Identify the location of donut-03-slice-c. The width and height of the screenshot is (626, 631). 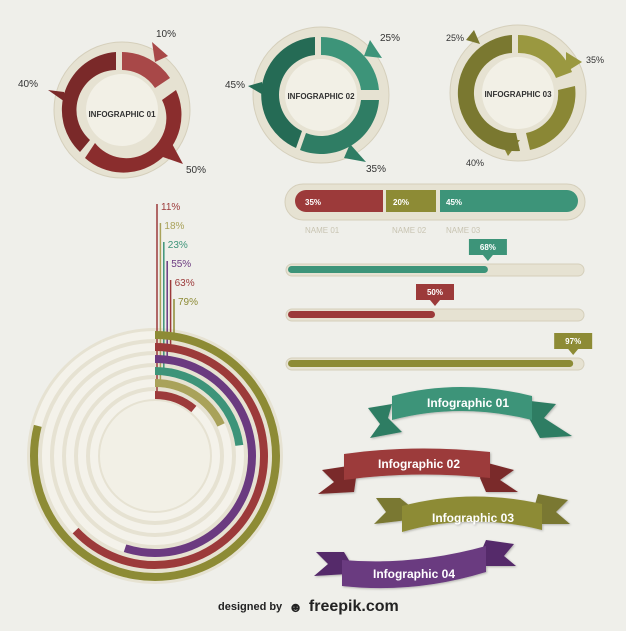
(488, 93).